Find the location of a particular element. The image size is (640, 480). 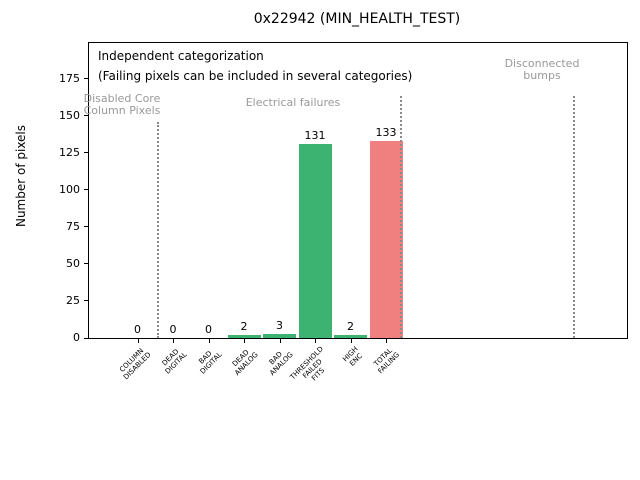

y-tick-label: 25 is located at coordinates (73, 300).